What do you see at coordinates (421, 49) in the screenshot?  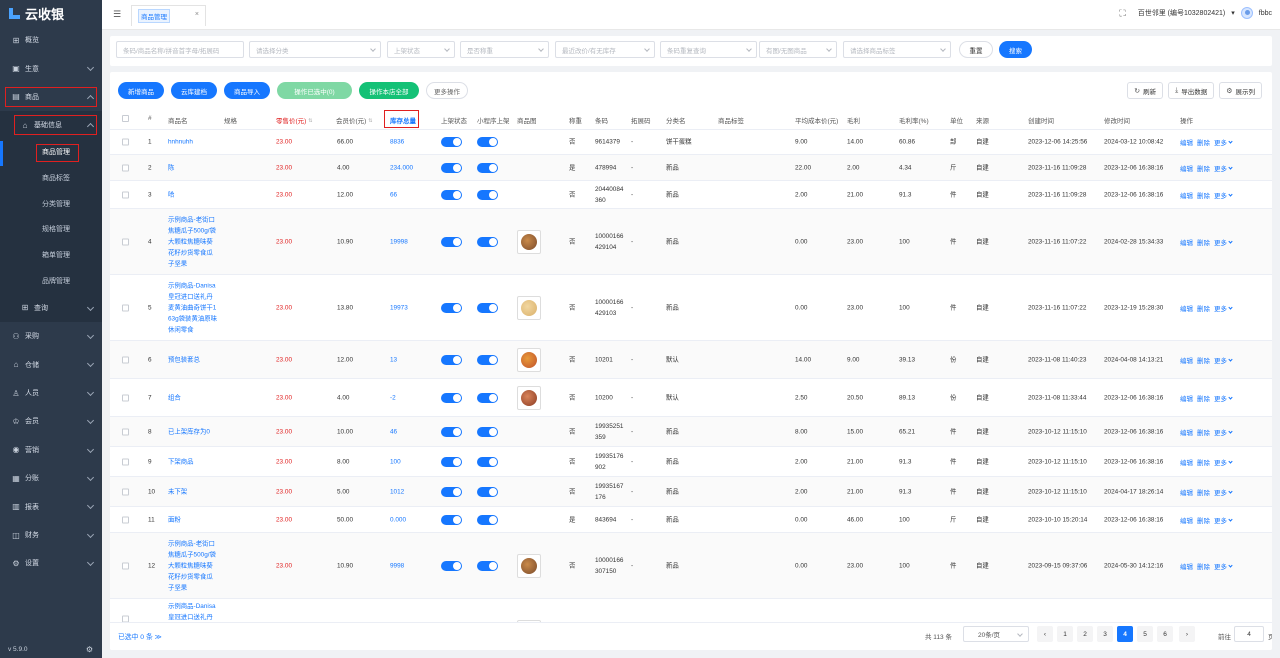 I see `shelf-status-select: 上架状态` at bounding box center [421, 49].